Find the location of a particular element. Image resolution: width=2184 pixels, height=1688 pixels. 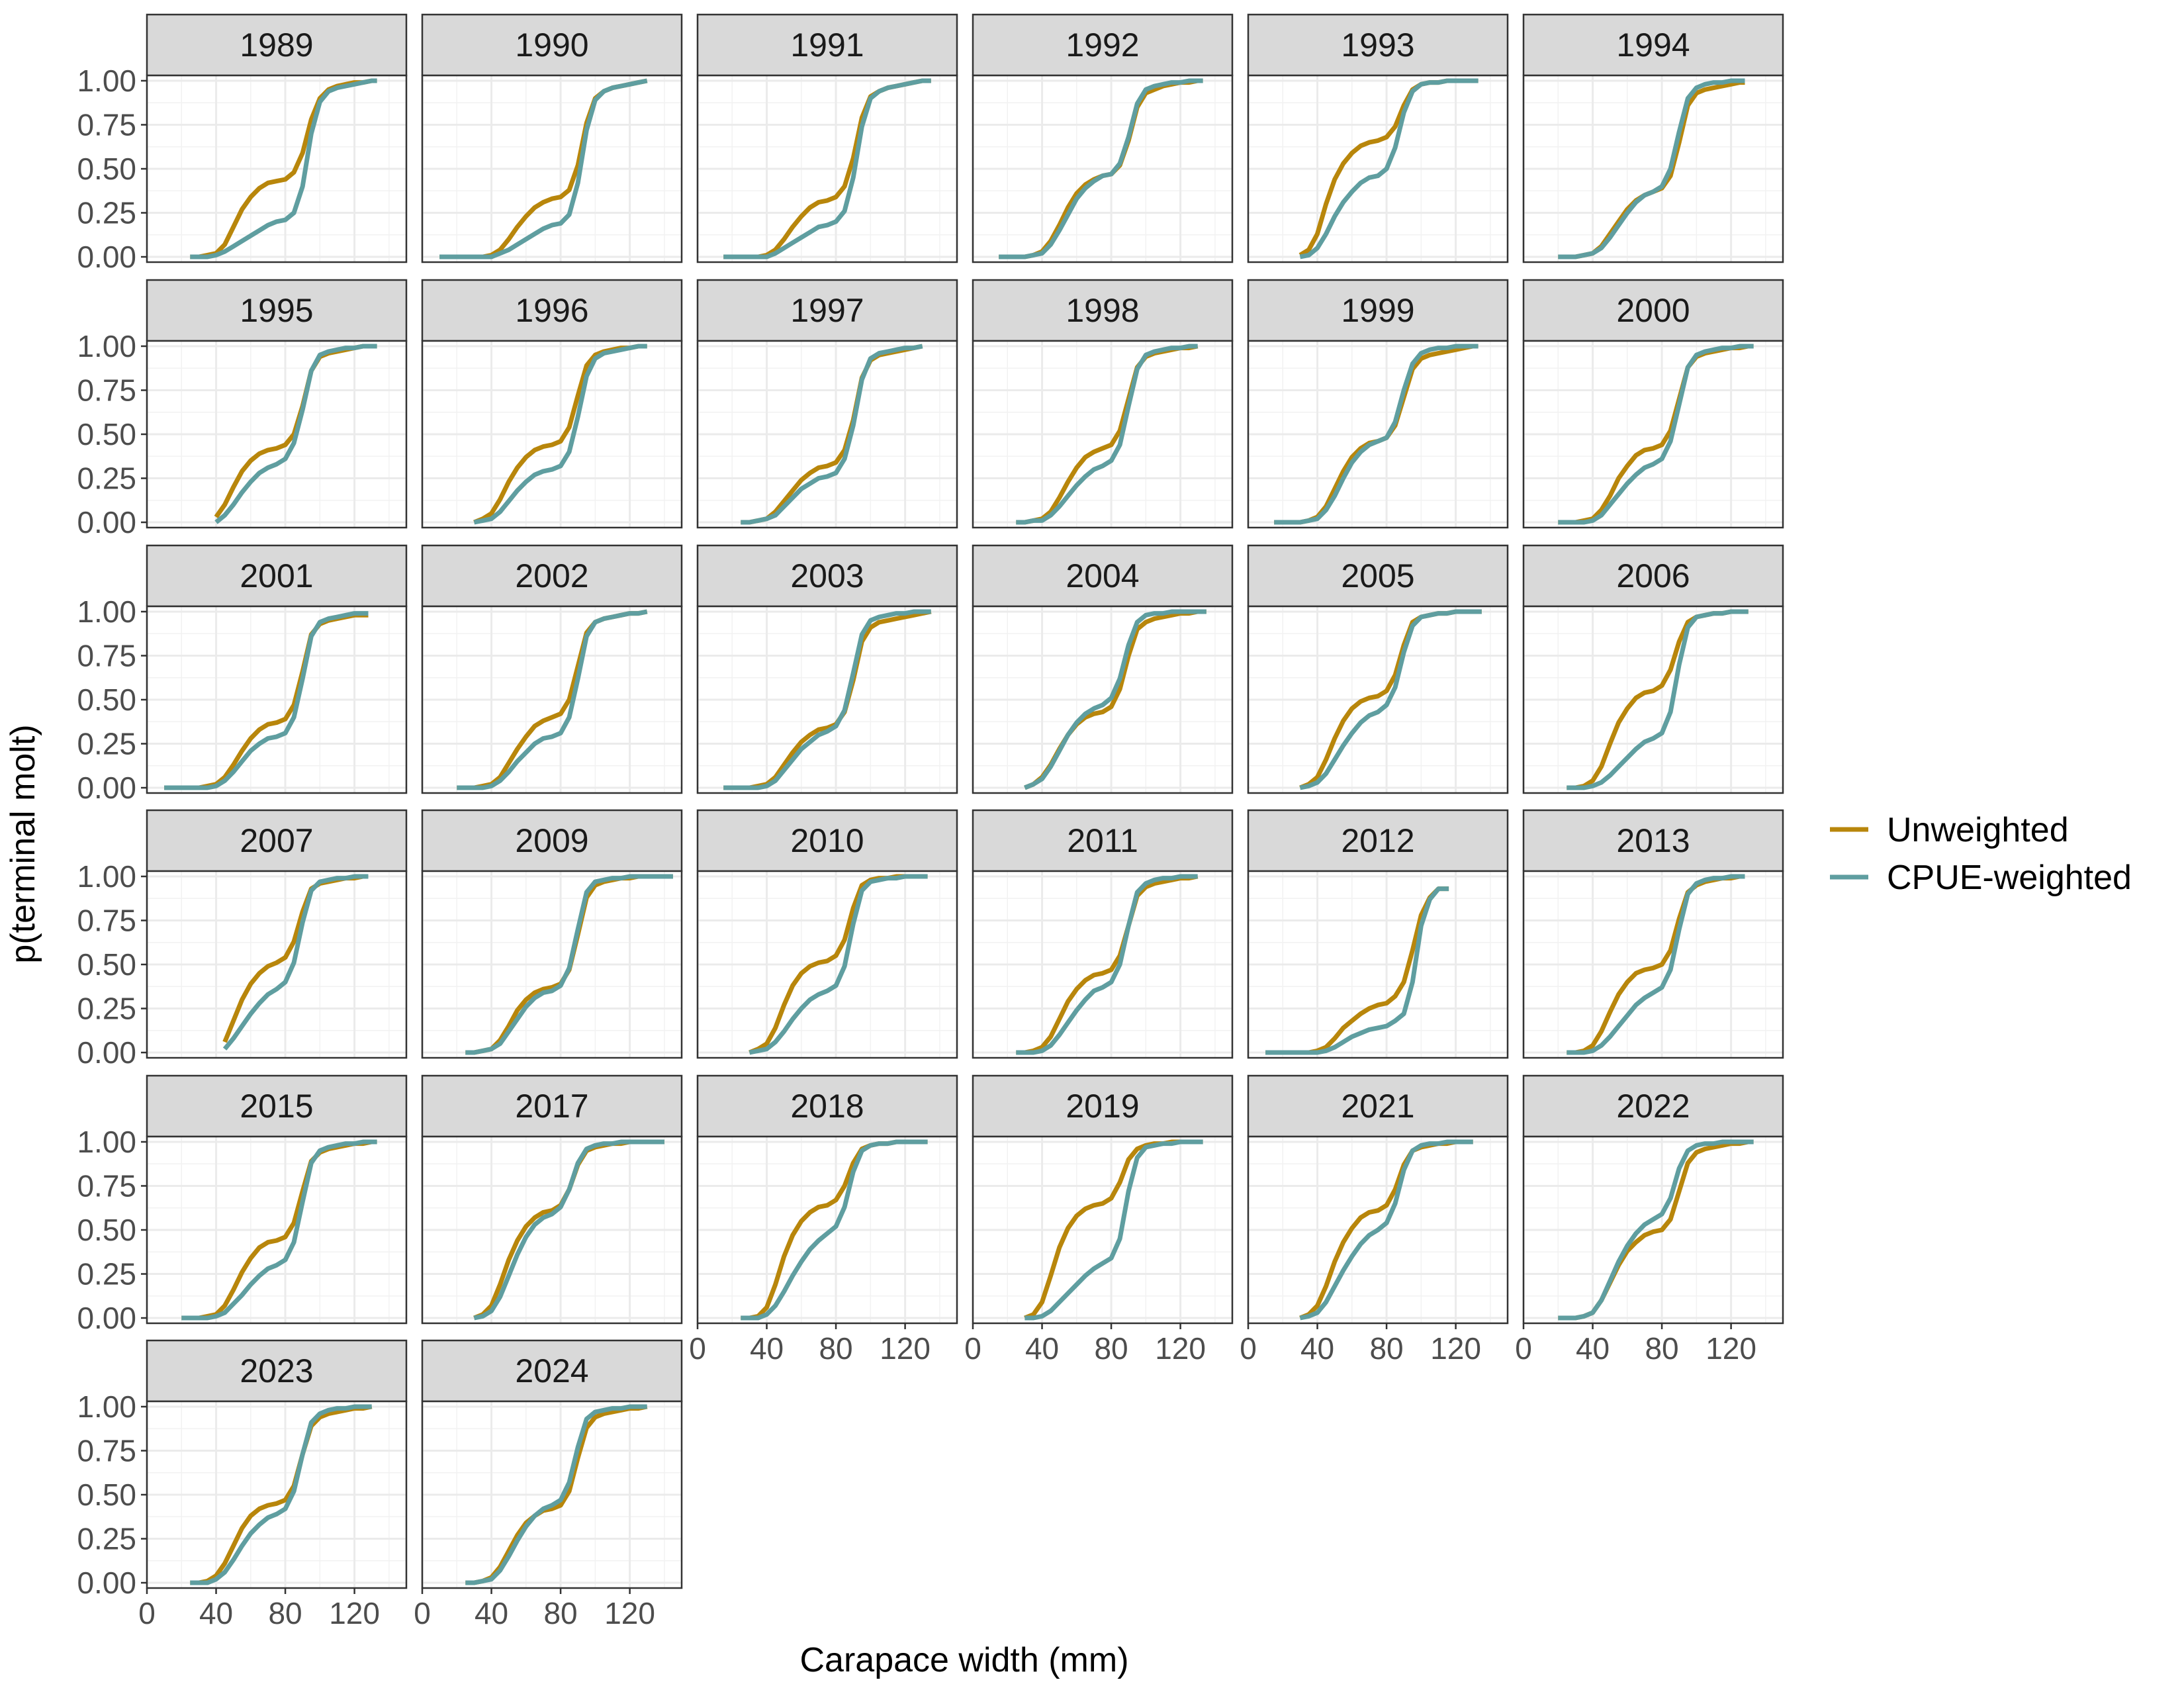

facet-panel-1989: 1989 0.00 0.25 0.50 0.75 1.00 is located at coordinates (242, 143).